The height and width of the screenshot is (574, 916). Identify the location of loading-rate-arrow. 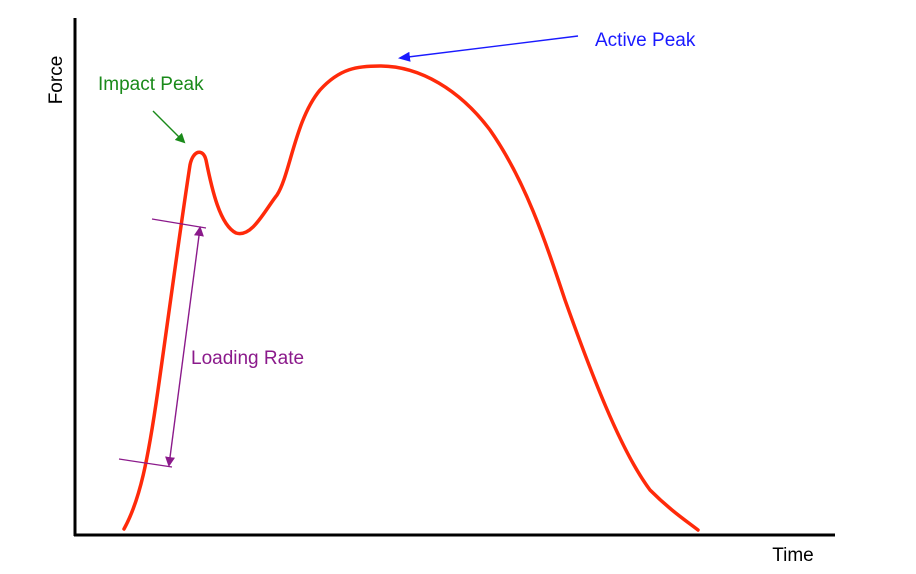
(184, 346).